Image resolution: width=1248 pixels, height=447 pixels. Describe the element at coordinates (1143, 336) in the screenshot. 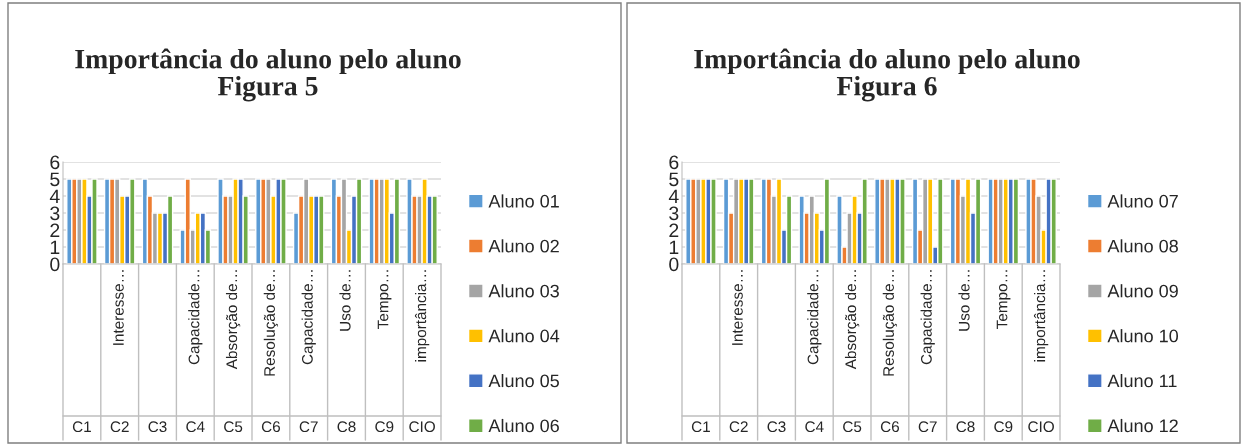

I see `legend-label: Aluno 10` at that location.